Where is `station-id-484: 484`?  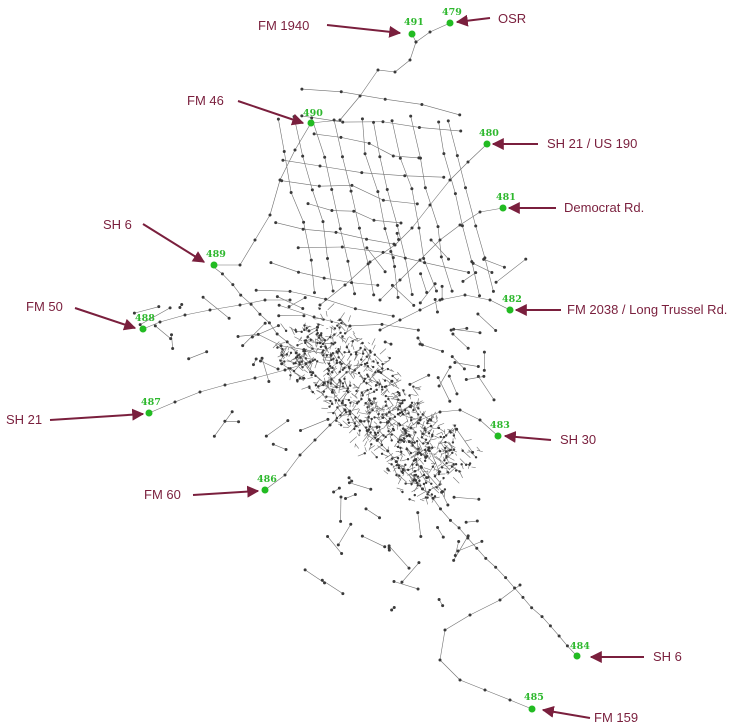 station-id-484: 484 is located at coordinates (580, 646).